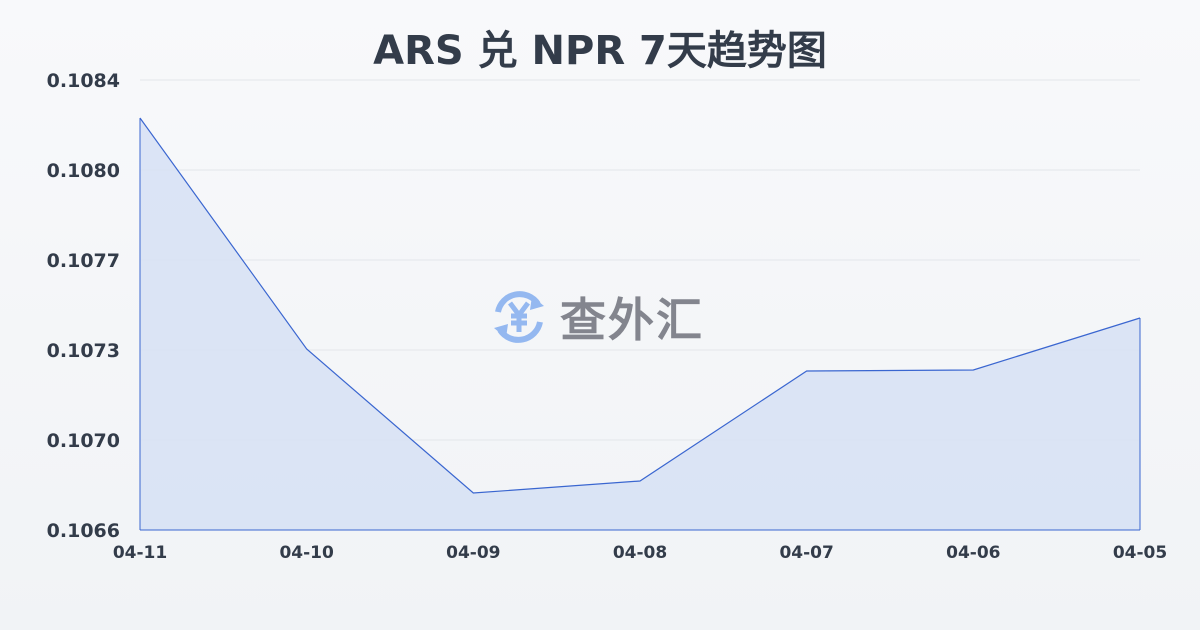  Describe the element at coordinates (632, 320) in the screenshot. I see `watermark-text: 查外汇` at that location.